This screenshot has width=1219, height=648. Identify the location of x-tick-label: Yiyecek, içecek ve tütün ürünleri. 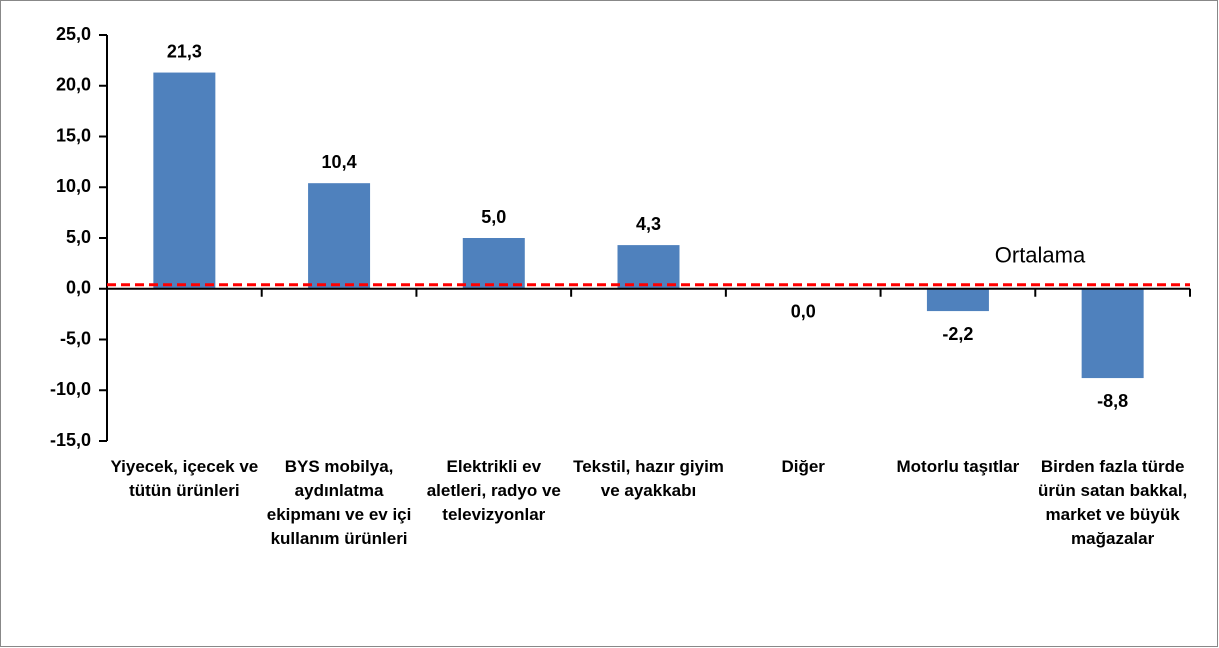
(184, 478).